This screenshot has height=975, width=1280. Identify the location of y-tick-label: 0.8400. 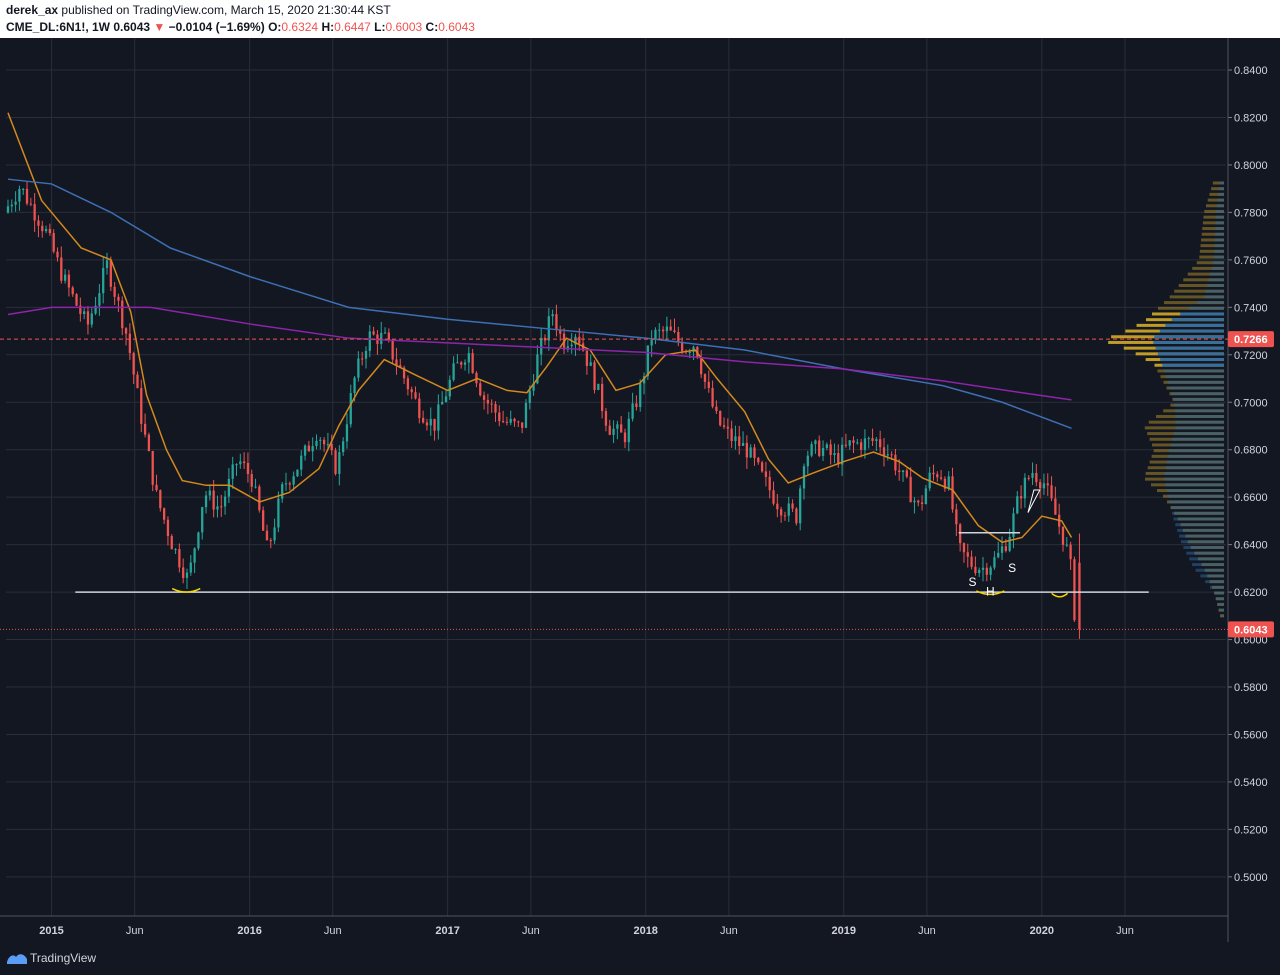
(1251, 71).